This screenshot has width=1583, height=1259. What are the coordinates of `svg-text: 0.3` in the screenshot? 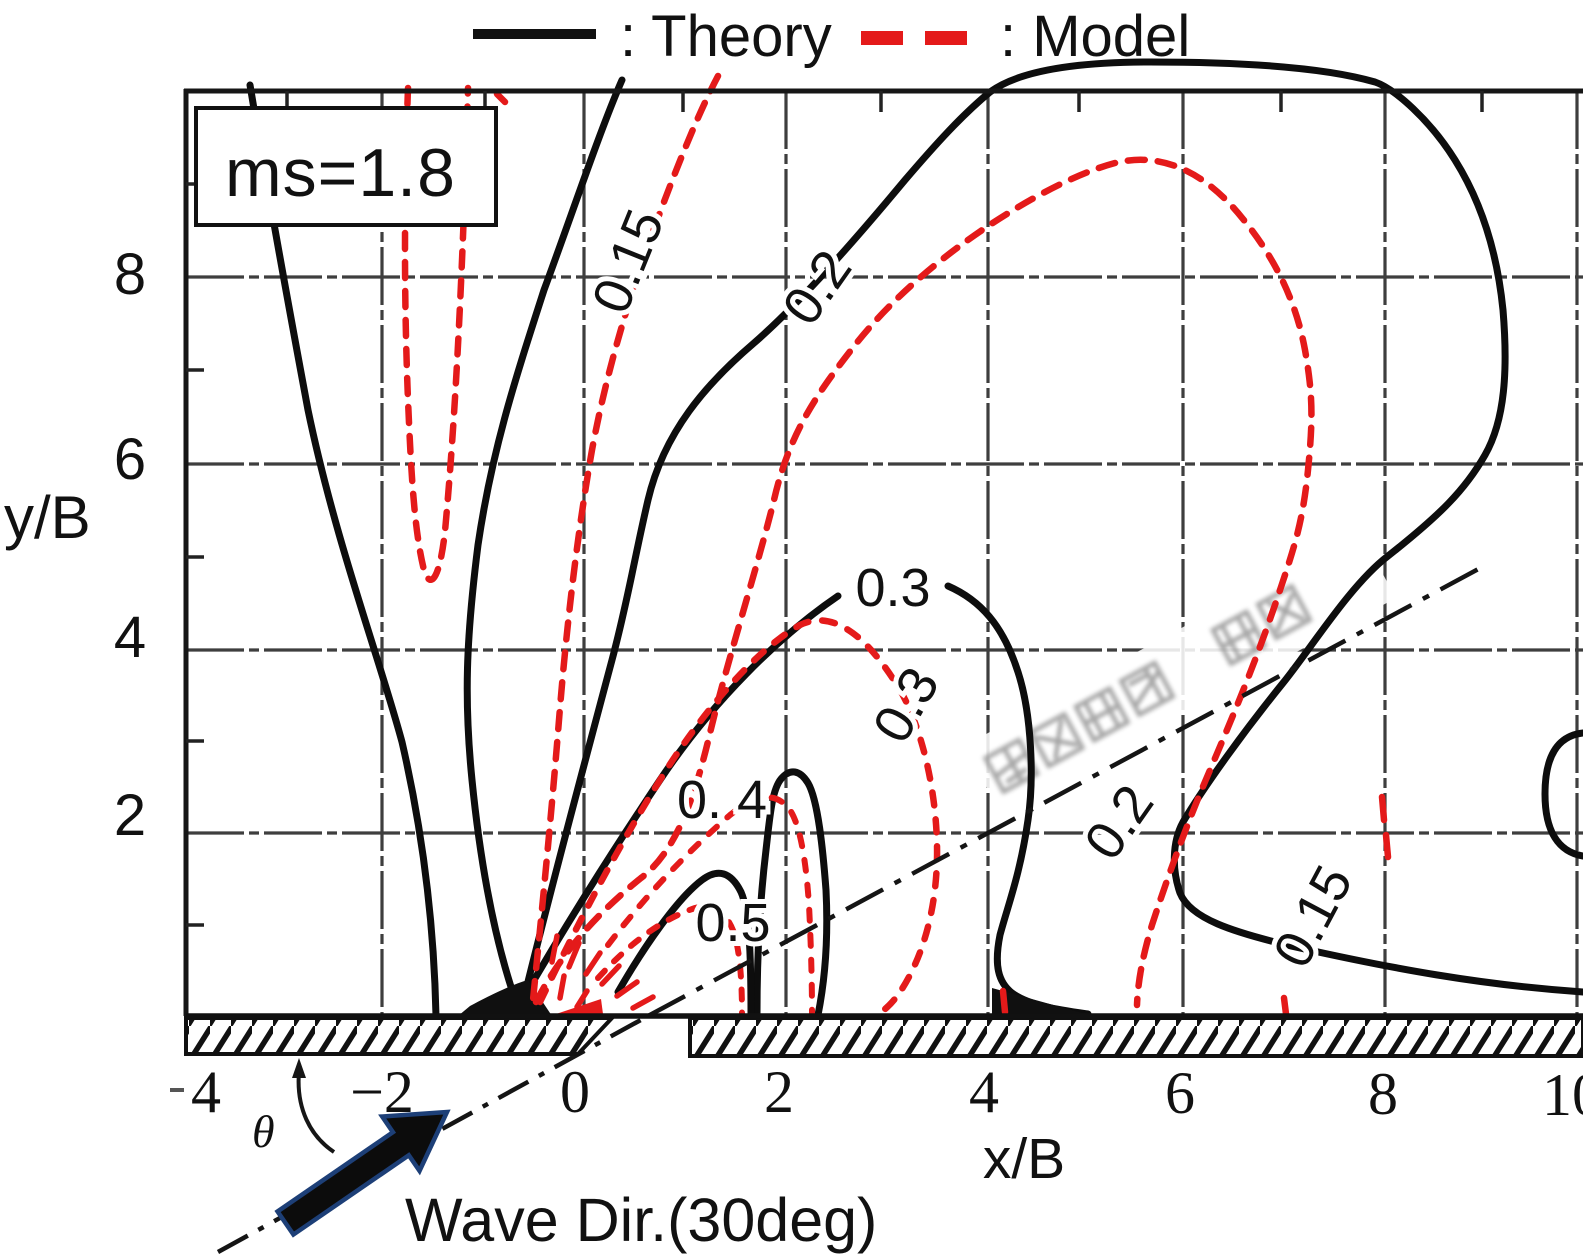 It's located at (892, 588).